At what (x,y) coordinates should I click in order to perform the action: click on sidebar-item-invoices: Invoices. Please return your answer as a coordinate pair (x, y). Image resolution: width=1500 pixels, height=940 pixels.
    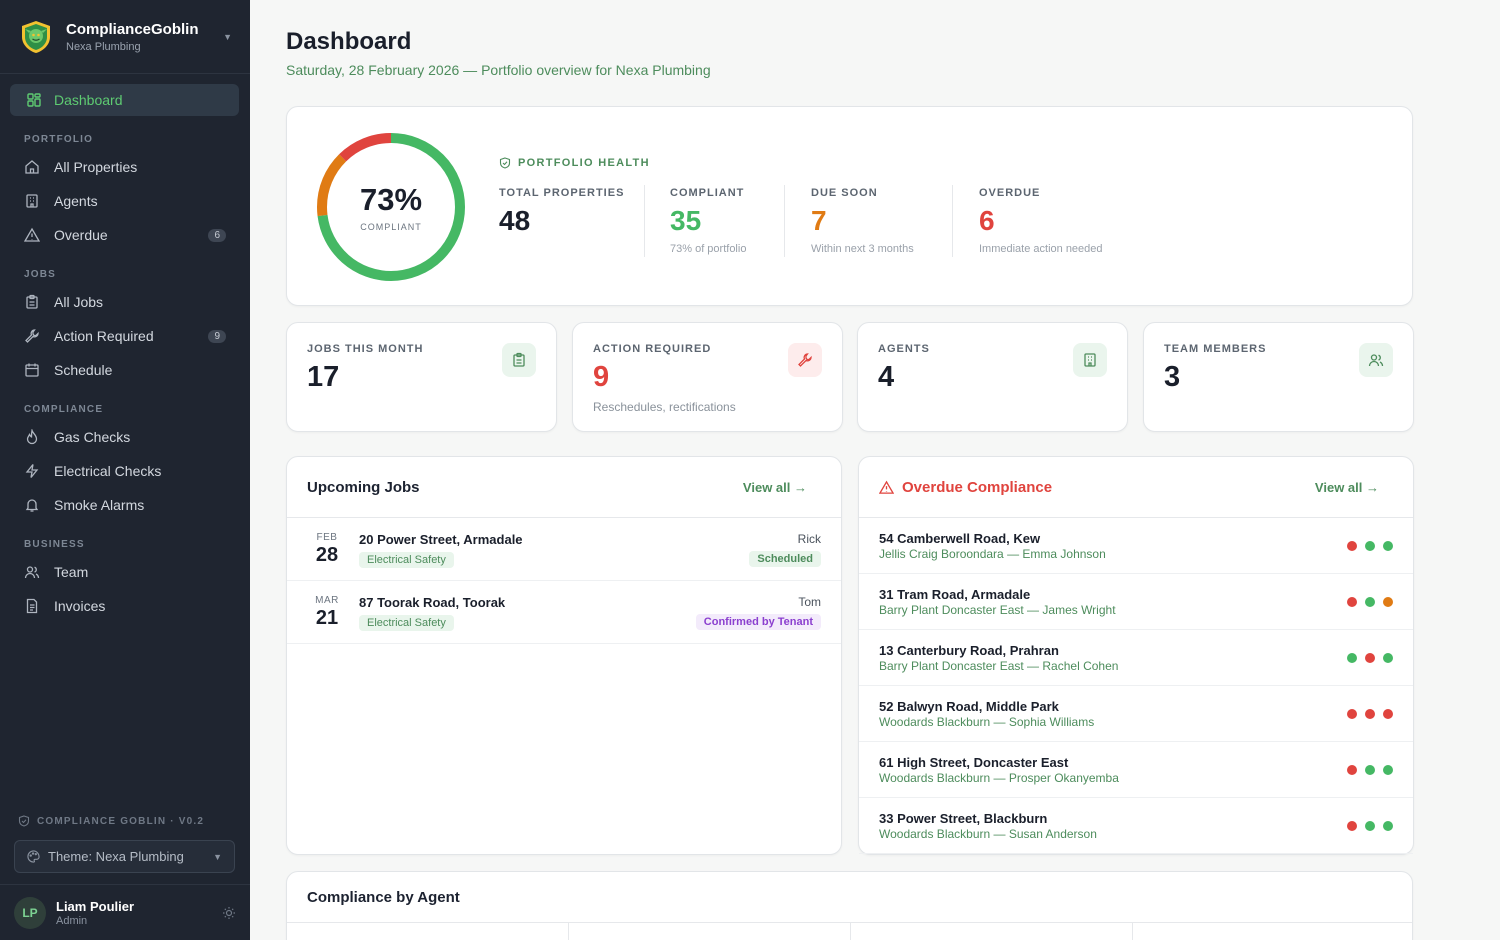
    Looking at the image, I should click on (125, 606).